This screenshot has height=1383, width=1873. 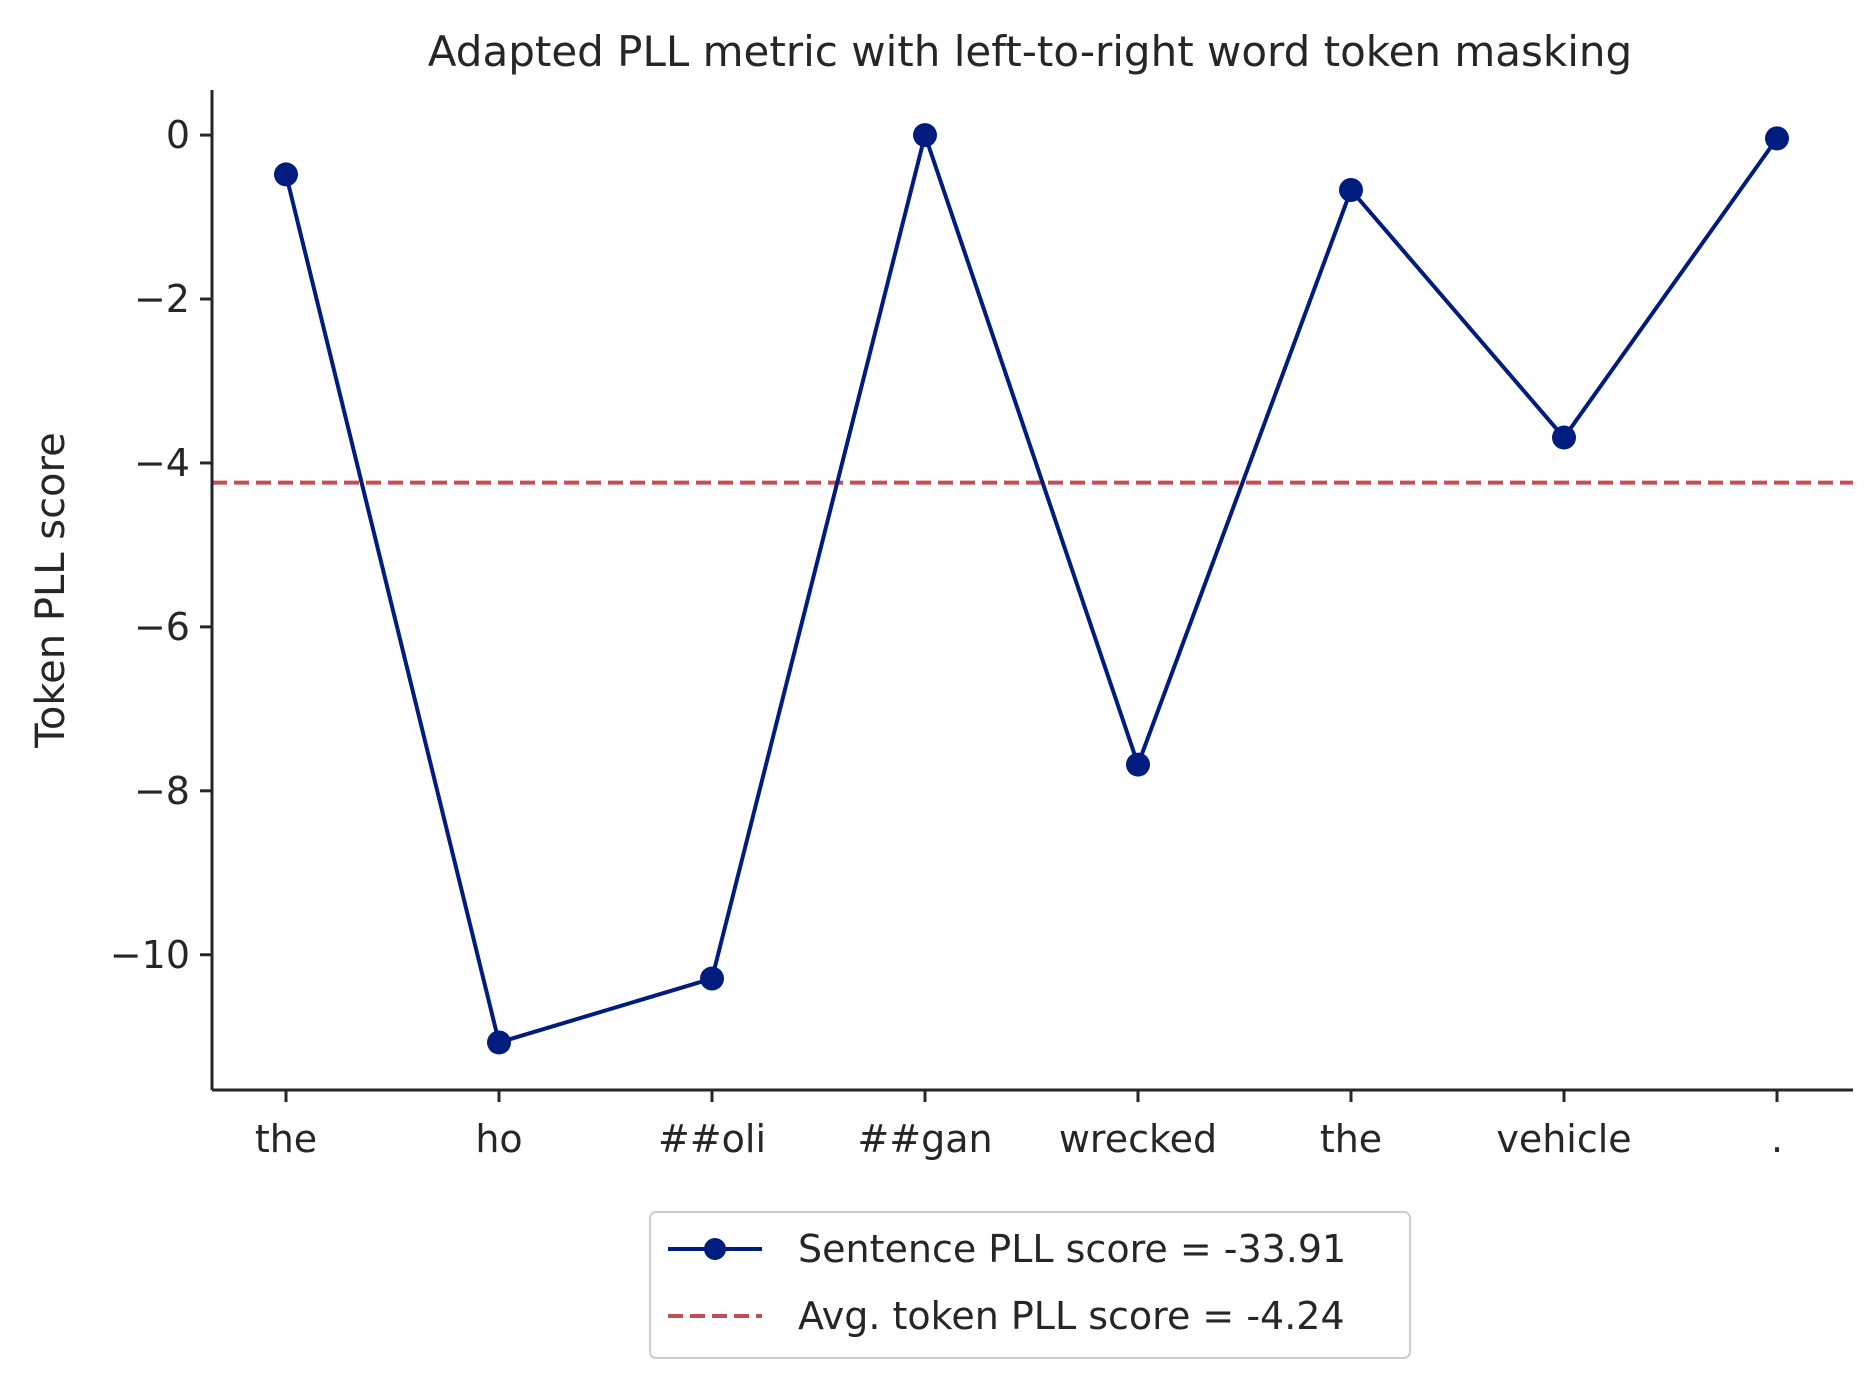 I want to click on y-tick-label-1: −2, so click(x=162, y=299).